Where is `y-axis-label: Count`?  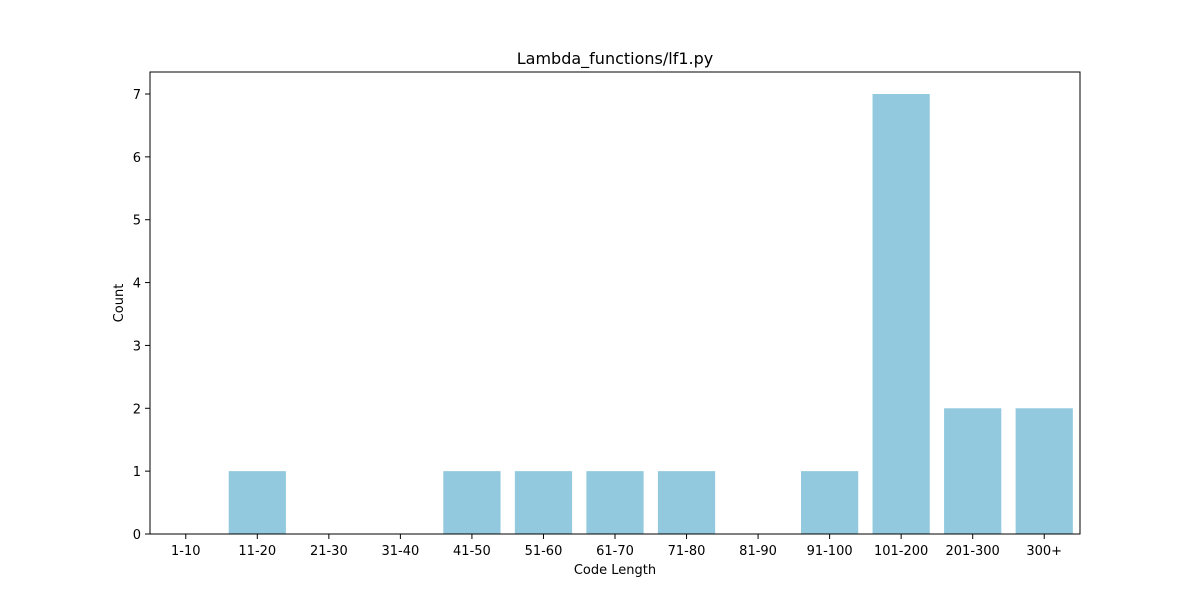 y-axis-label: Count is located at coordinates (119, 303).